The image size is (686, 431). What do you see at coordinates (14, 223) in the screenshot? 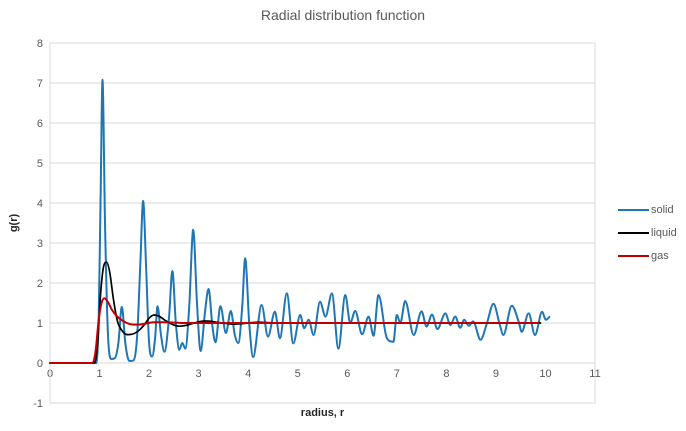
I see `y-axis-title: g(r)` at bounding box center [14, 223].